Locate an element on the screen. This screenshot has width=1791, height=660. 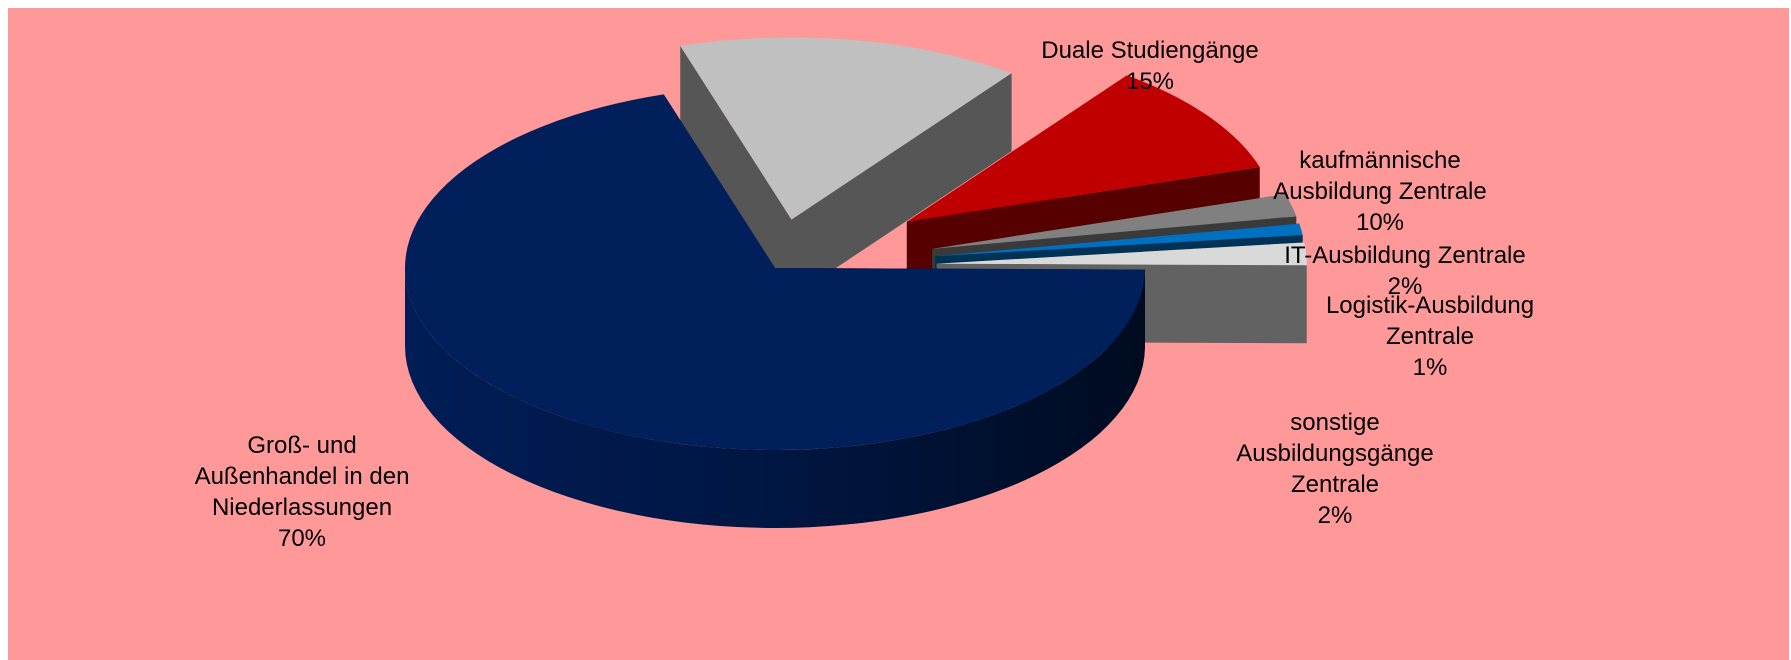
data-label-value: 1% is located at coordinates (1430, 367).